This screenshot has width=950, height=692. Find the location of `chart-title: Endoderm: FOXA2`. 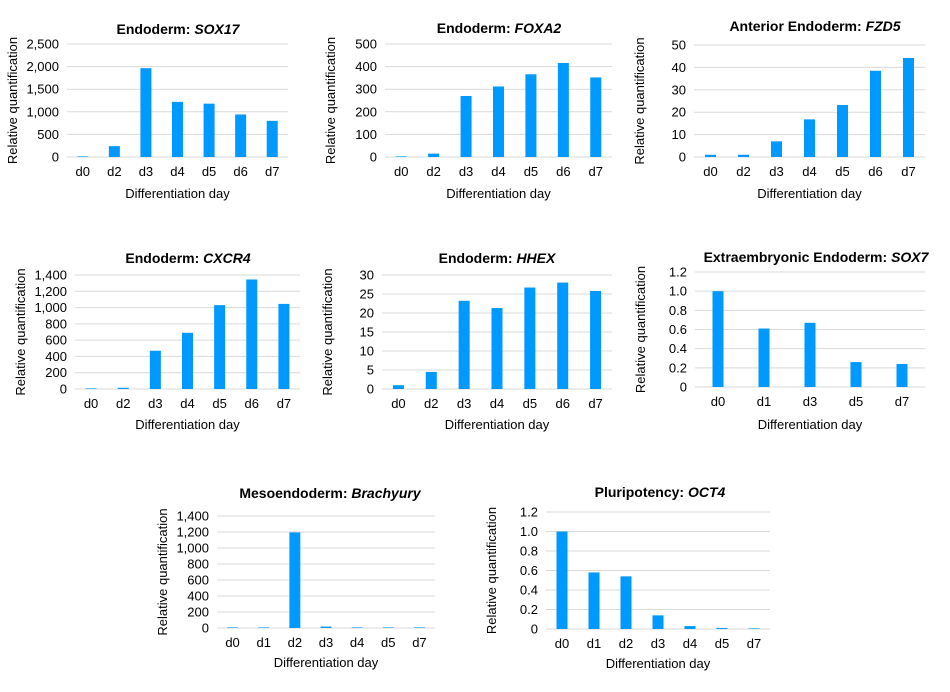

chart-title: Endoderm: FOXA2 is located at coordinates (499, 28).